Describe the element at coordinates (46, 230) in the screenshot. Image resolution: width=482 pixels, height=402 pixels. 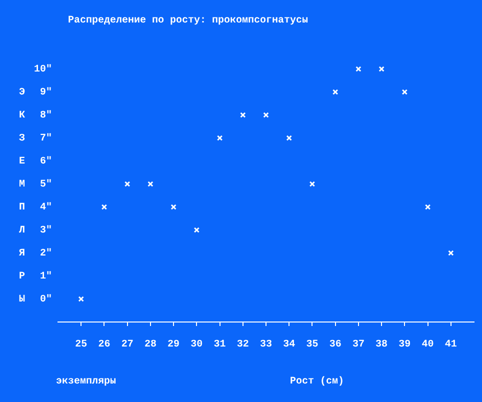
I see `y-tick-label: 3"` at that location.